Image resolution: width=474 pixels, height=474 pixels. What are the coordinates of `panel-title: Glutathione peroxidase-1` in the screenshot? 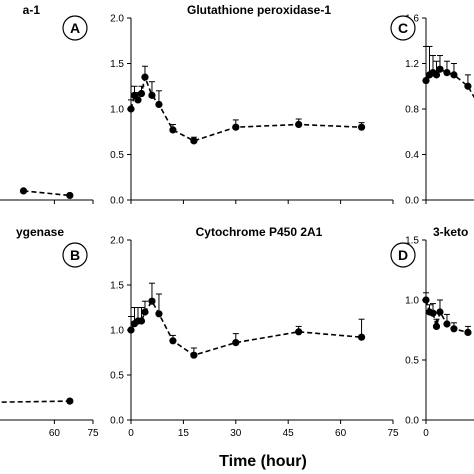 It's located at (259, 10).